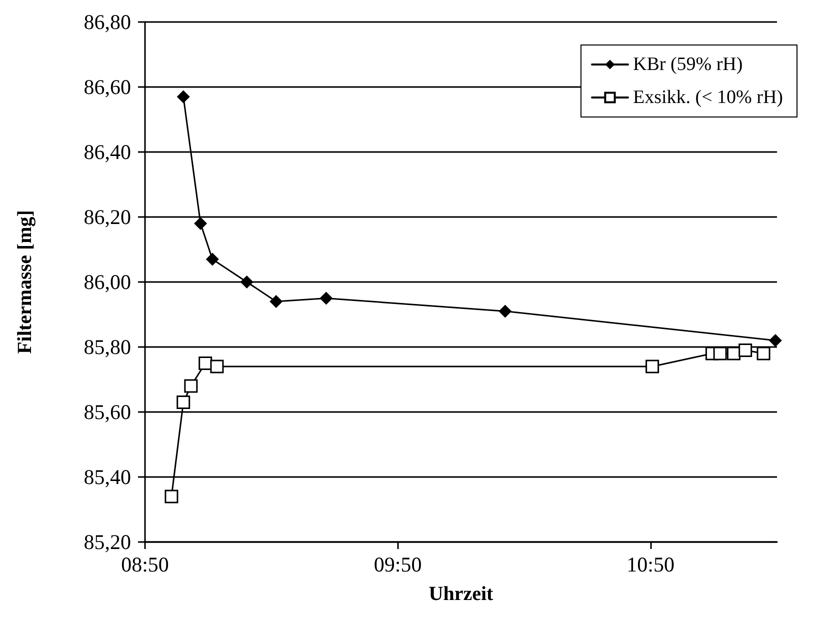 Image resolution: width=815 pixels, height=621 pixels. What do you see at coordinates (145, 564) in the screenshot?
I see `x-tick-label: 08:50` at bounding box center [145, 564].